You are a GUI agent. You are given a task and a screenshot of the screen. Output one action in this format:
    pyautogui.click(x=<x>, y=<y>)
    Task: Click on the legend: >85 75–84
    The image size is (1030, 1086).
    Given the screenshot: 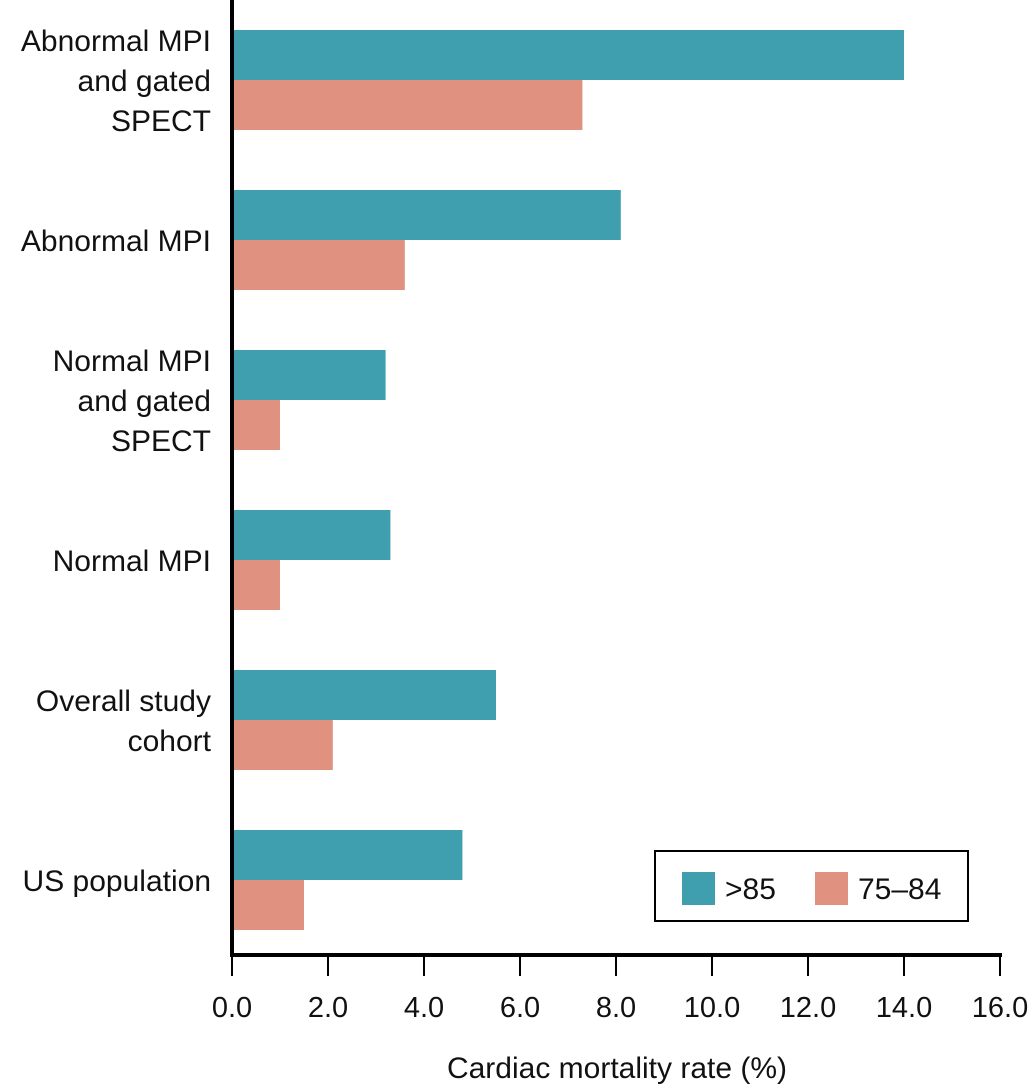 What is the action you would take?
    pyautogui.click(x=811, y=886)
    